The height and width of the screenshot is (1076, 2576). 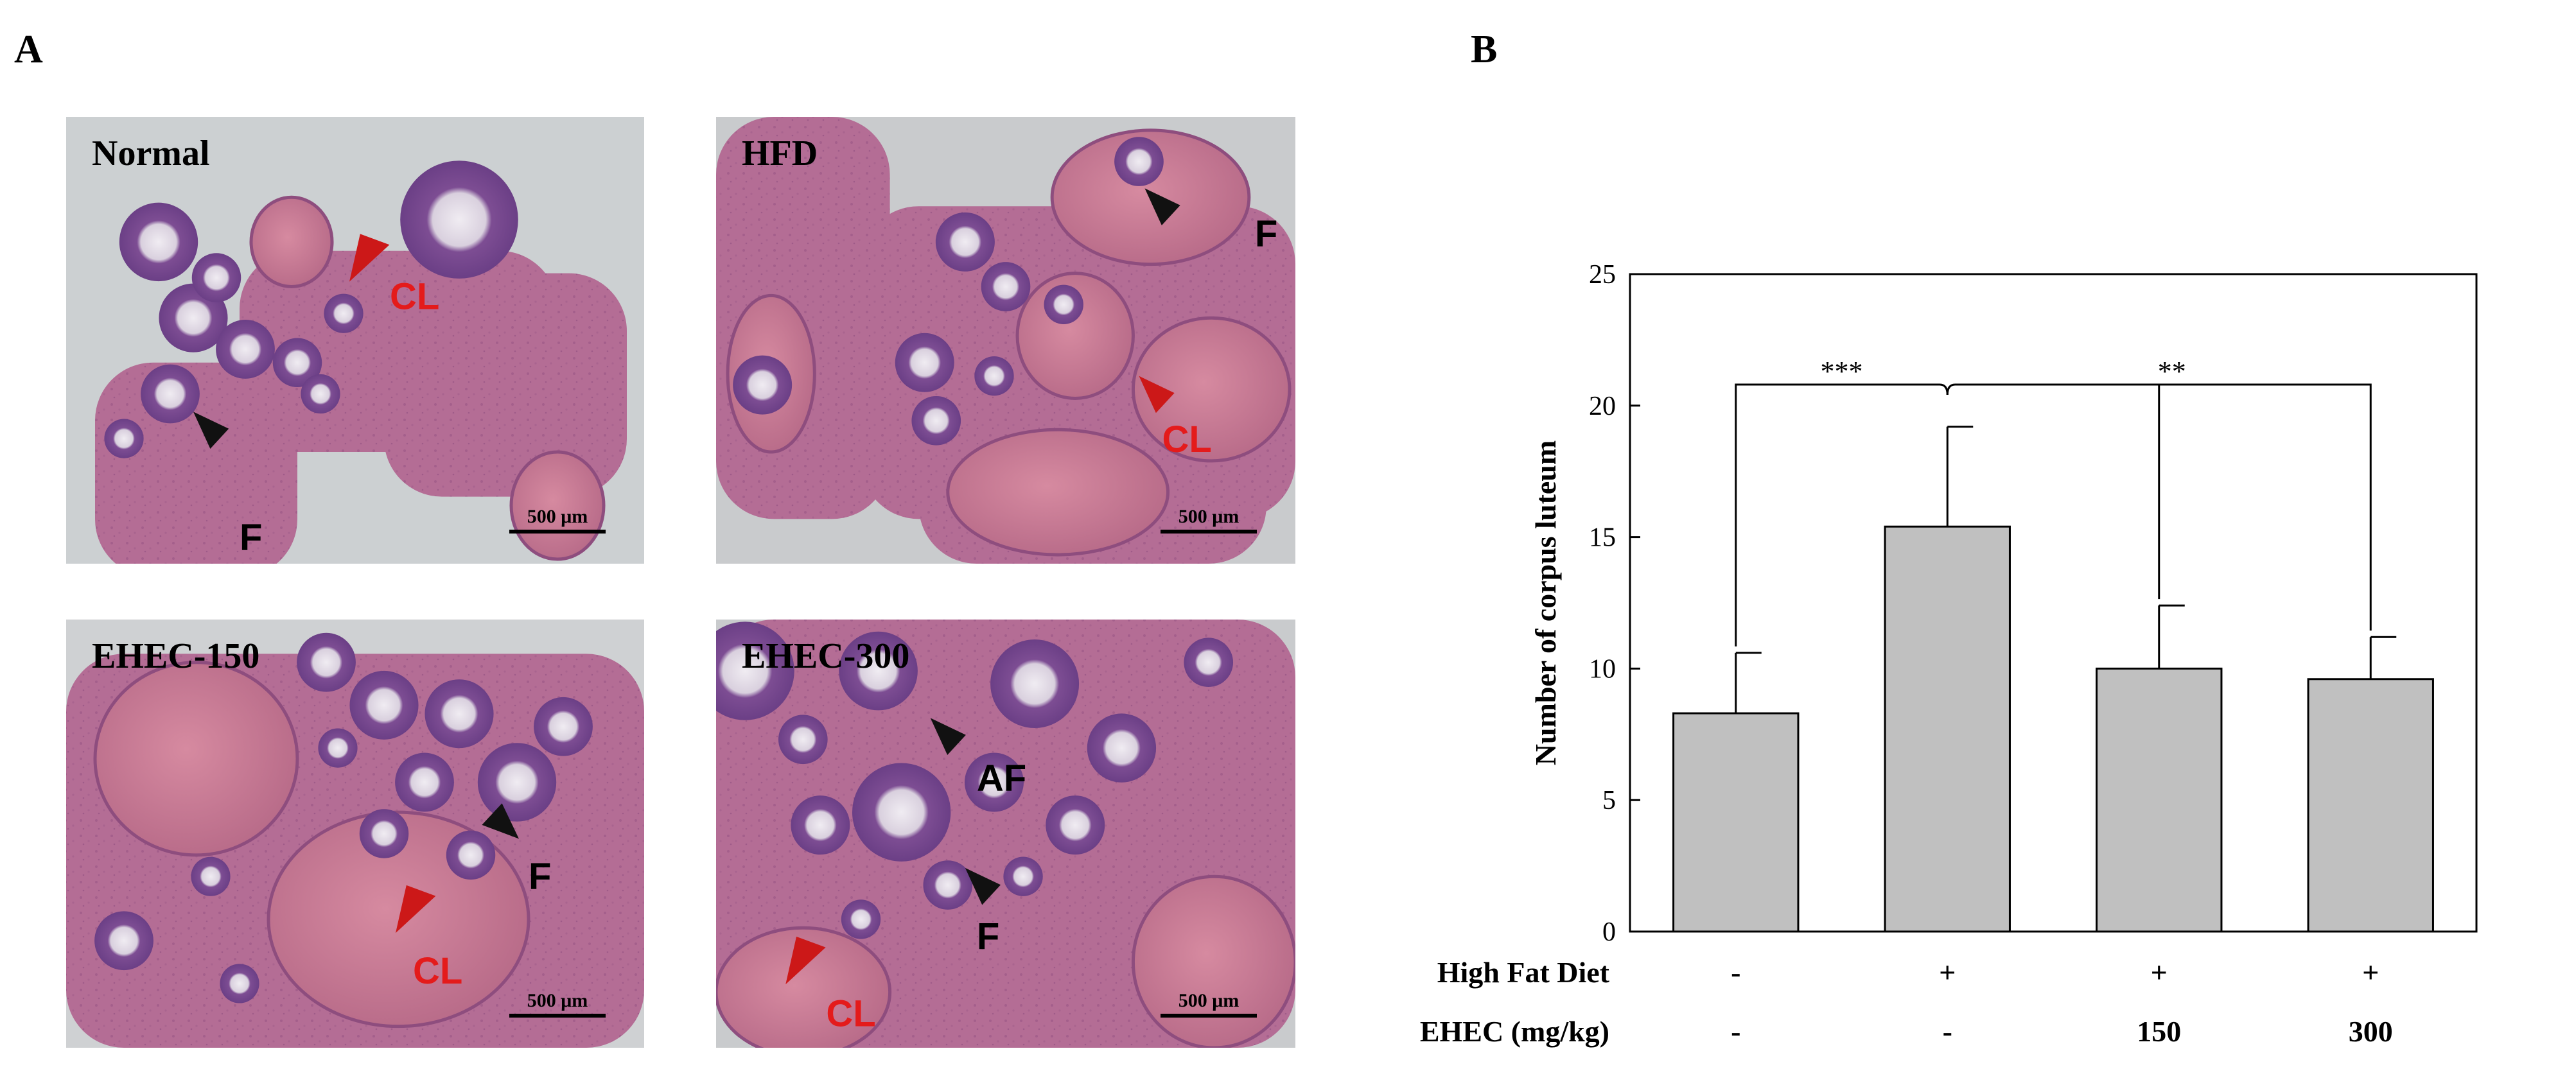 I want to click on panel-a-letter: A, so click(x=29, y=49).